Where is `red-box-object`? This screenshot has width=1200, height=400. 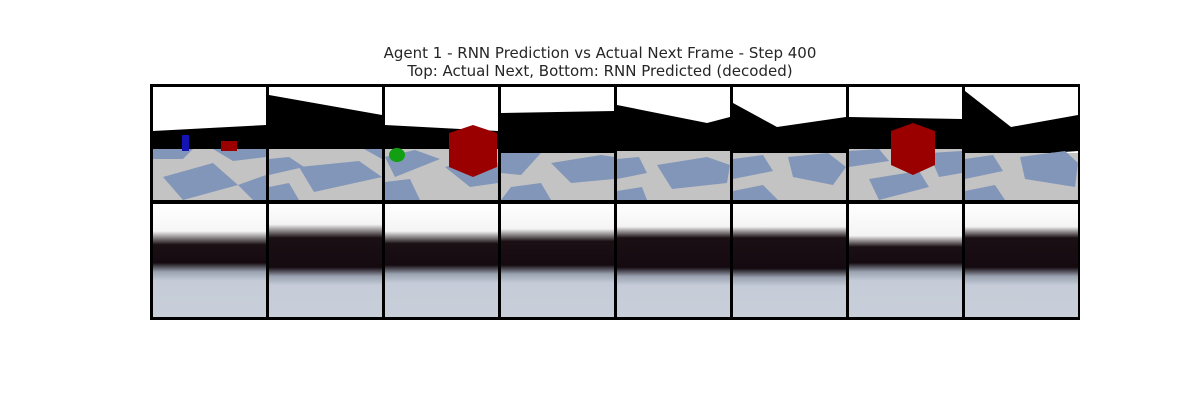
red-box-object is located at coordinates (229, 146).